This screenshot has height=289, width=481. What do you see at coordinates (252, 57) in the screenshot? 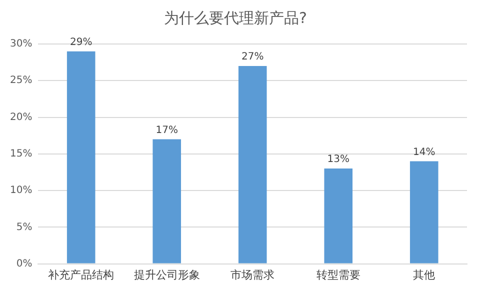
I see `data-label: 27%` at bounding box center [252, 57].